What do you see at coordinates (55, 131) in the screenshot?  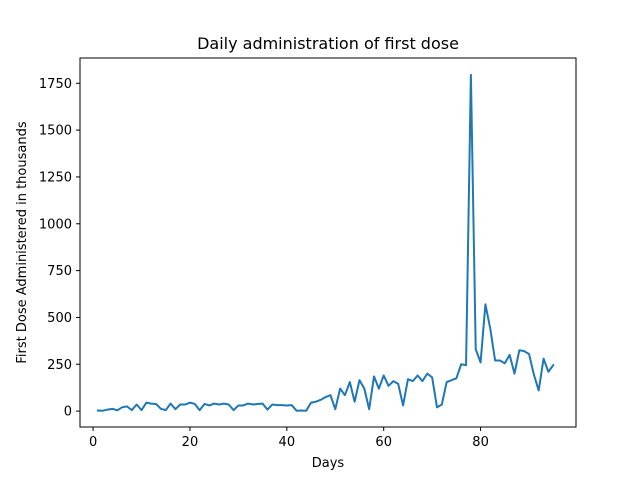 I see `y-tick-label: 1500` at bounding box center [55, 131].